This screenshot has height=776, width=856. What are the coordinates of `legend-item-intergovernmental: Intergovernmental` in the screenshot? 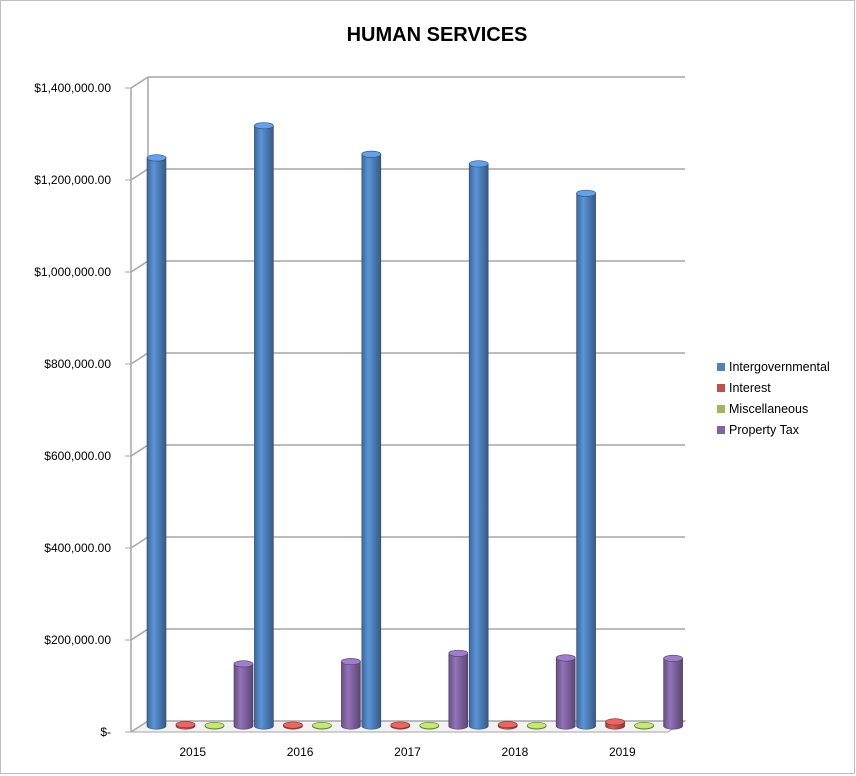 It's located at (773, 367).